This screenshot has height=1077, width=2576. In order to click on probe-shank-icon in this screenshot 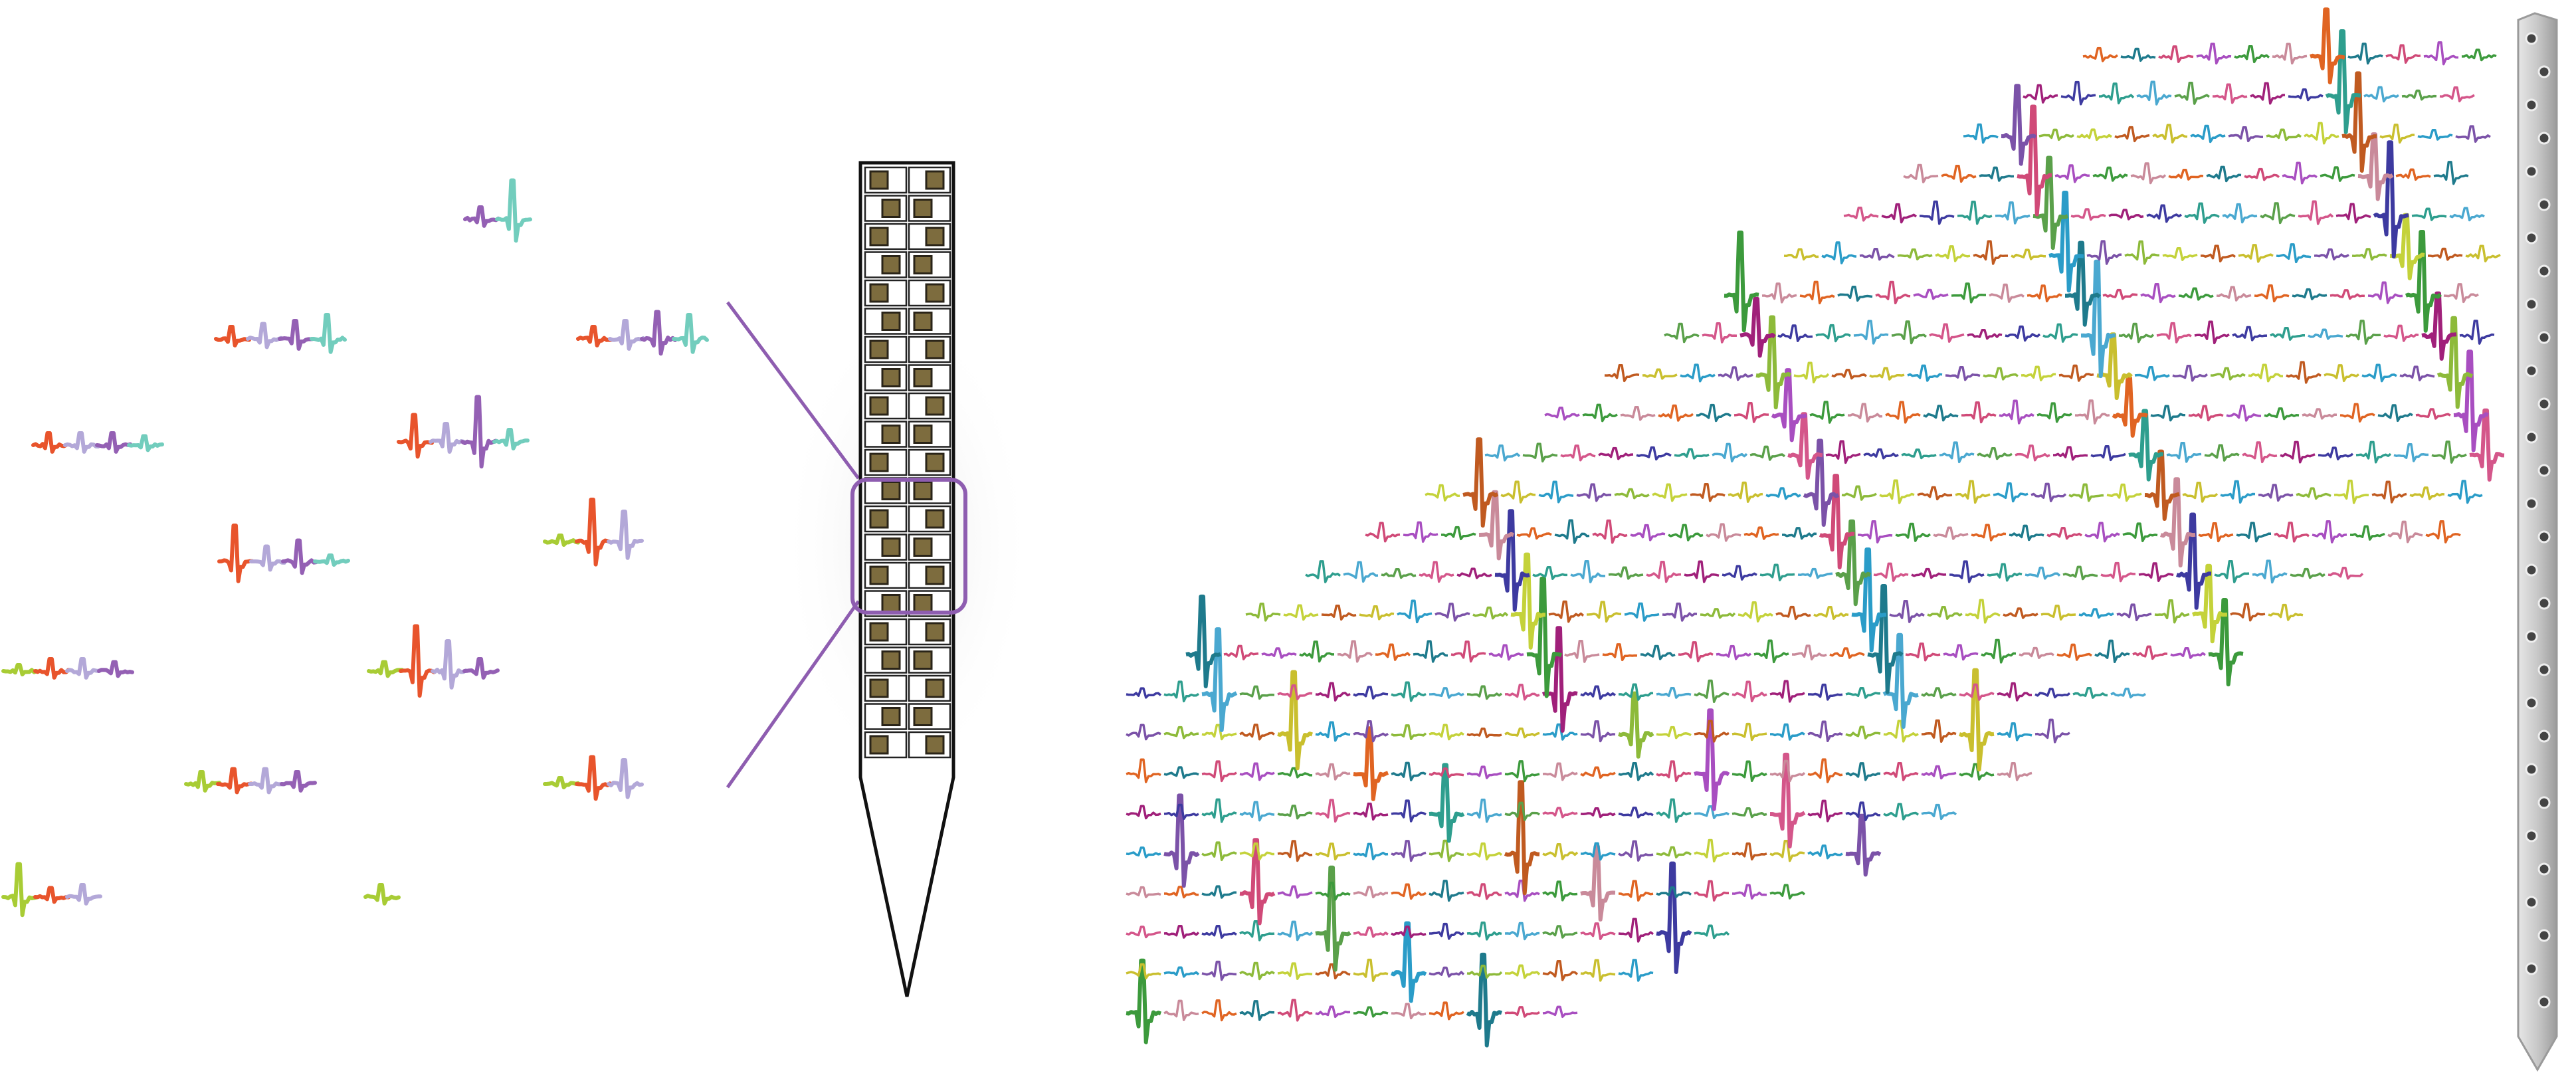, I will do `click(2537, 542)`.